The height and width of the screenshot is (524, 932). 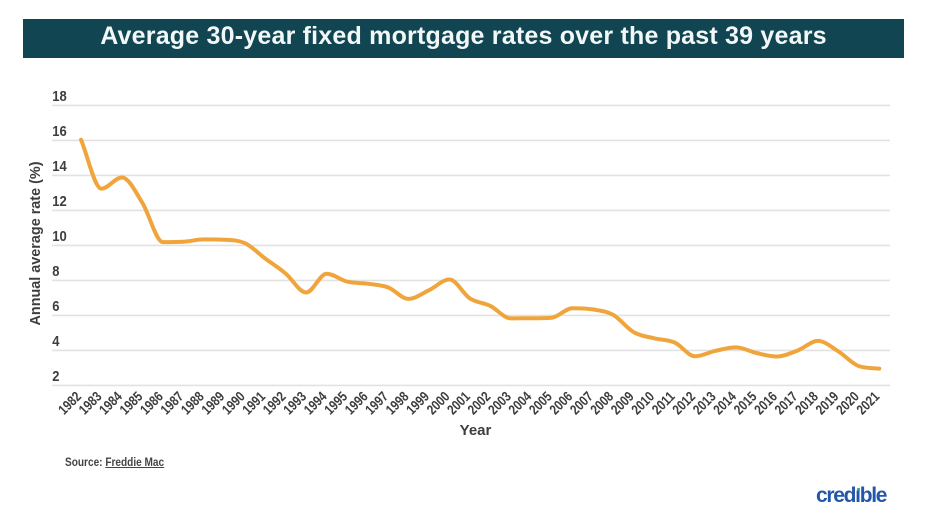 I want to click on svg-text: 14, so click(x=59, y=166).